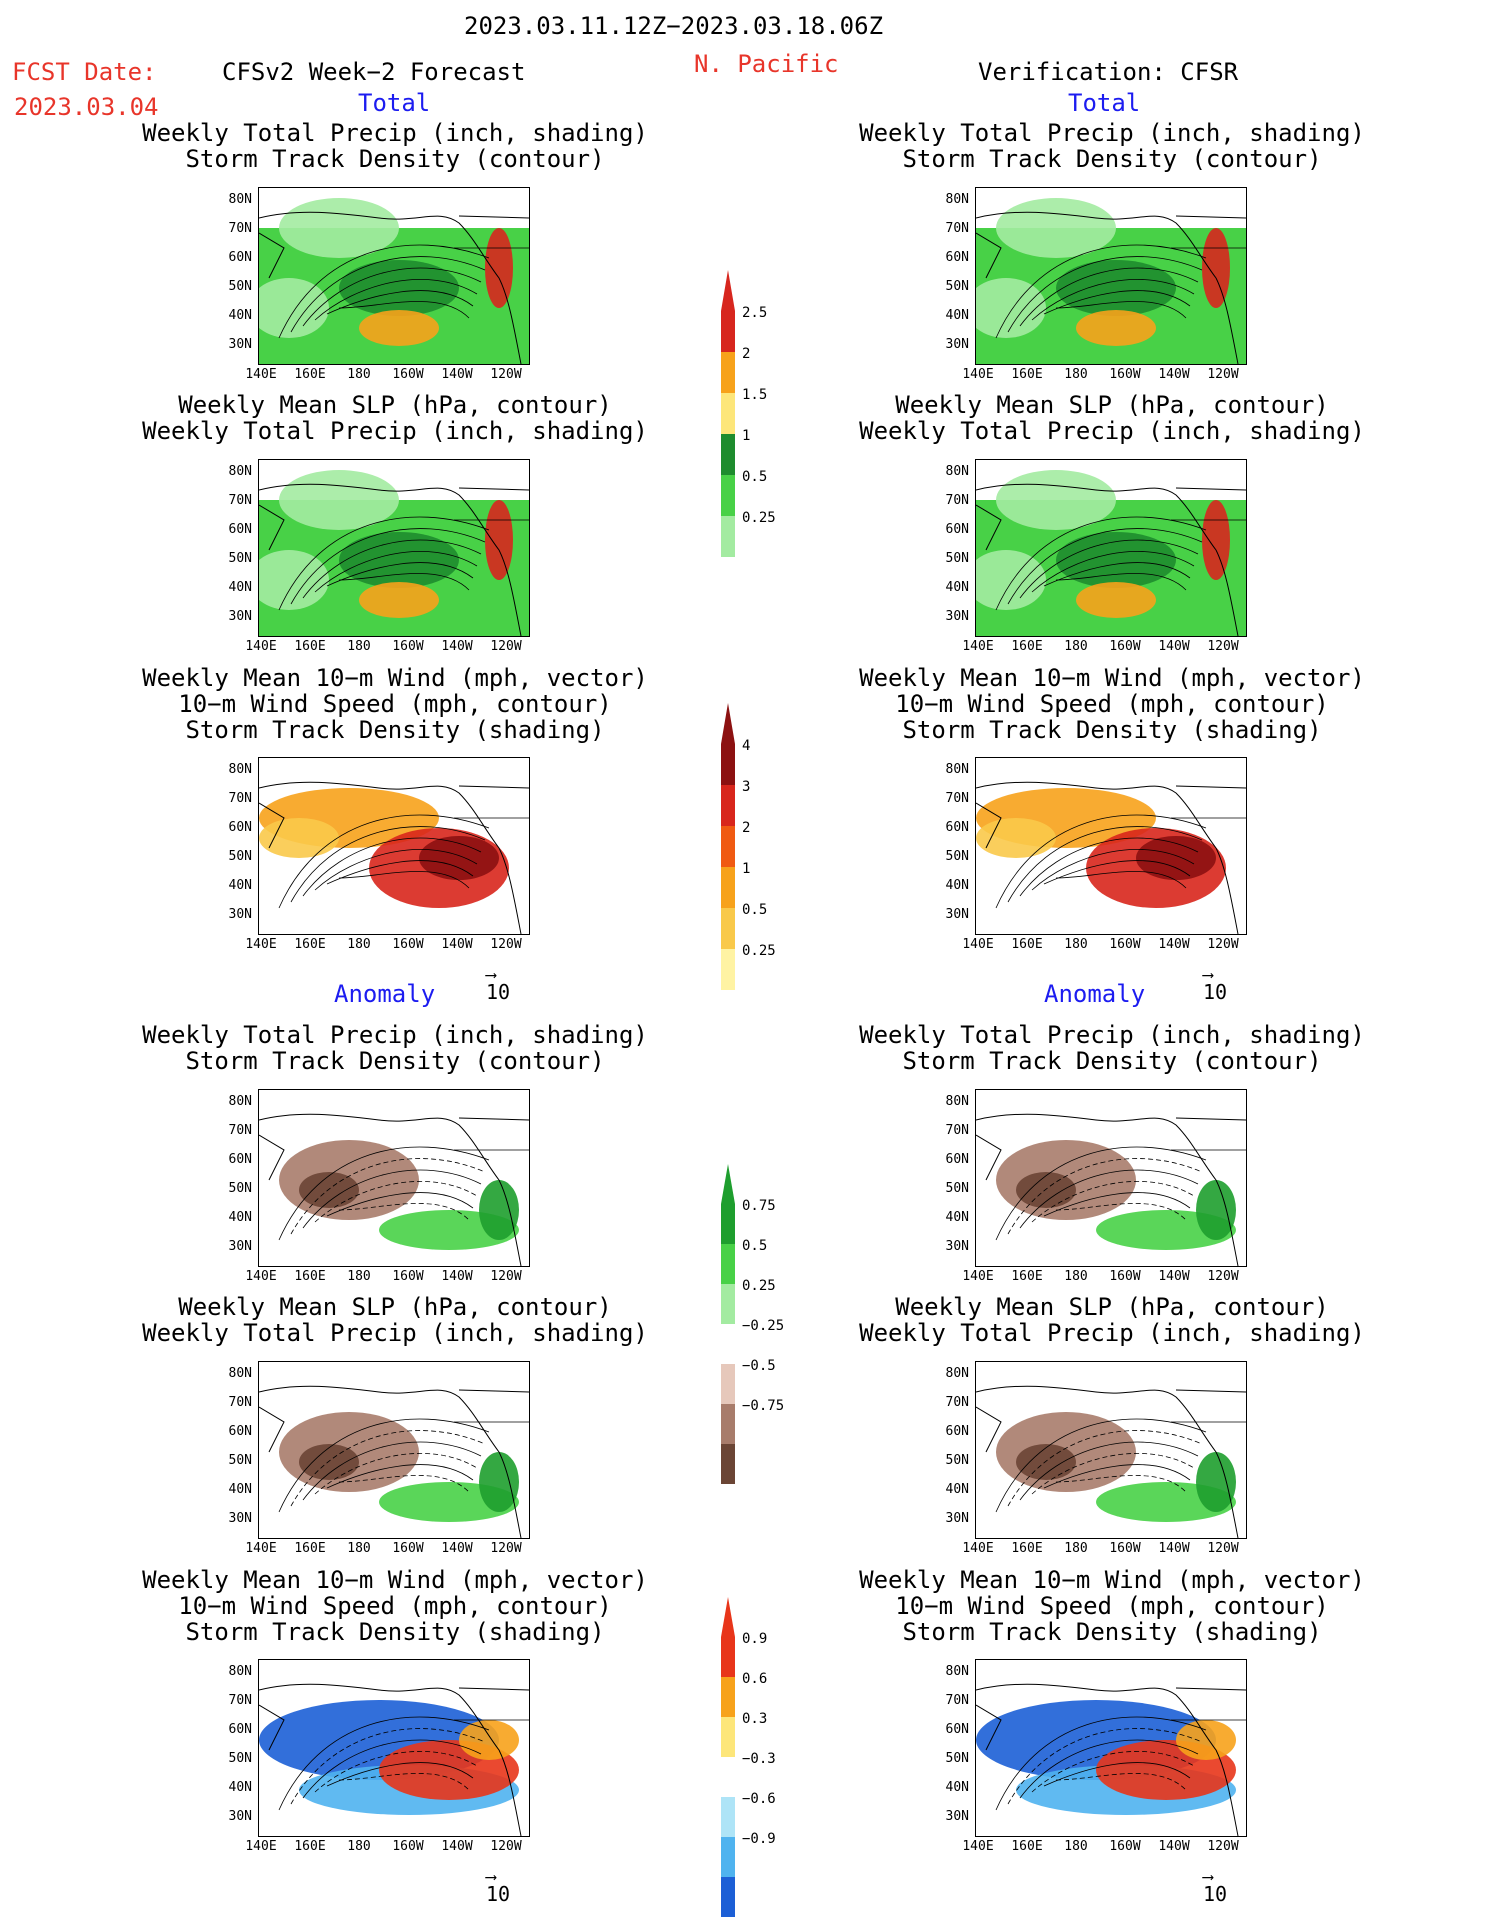 This screenshot has height=1925, width=1487. Describe the element at coordinates (1108, 72) in the screenshot. I see `verification-title: Verification: CFSR` at that location.